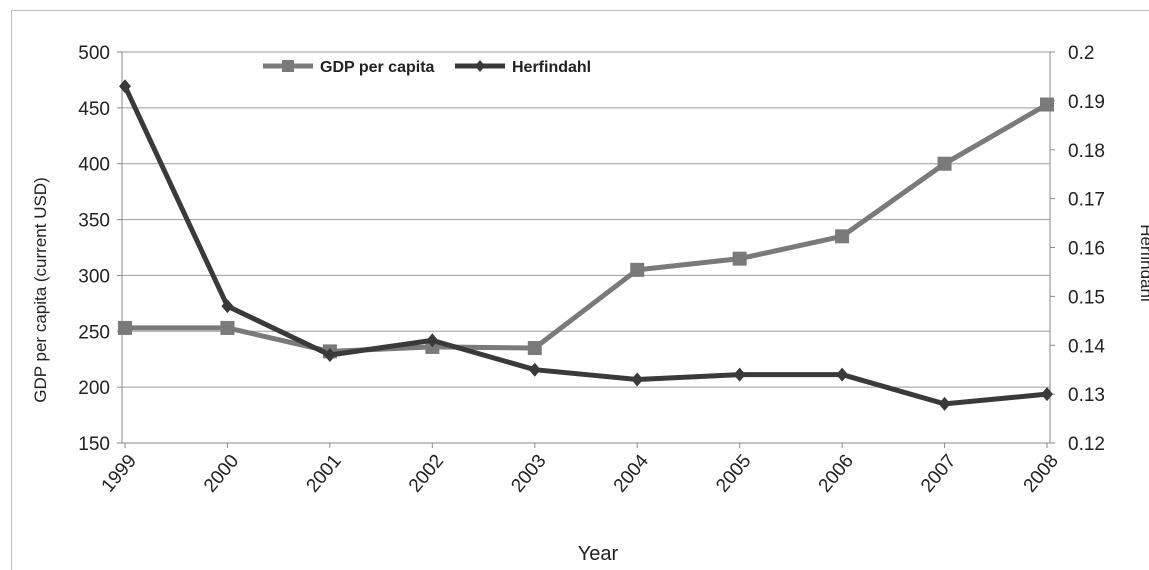  What do you see at coordinates (598, 553) in the screenshot?
I see `x-axis-title: Year` at bounding box center [598, 553].